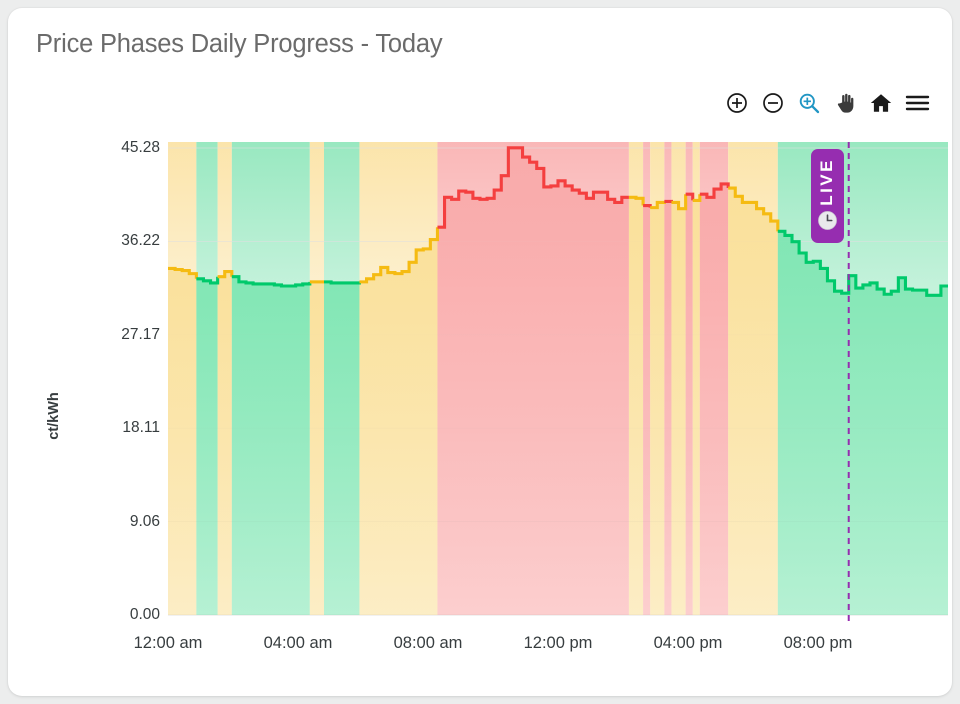  What do you see at coordinates (144, 521) in the screenshot?
I see `y-axis-tick-label: 9.06` at bounding box center [144, 521].